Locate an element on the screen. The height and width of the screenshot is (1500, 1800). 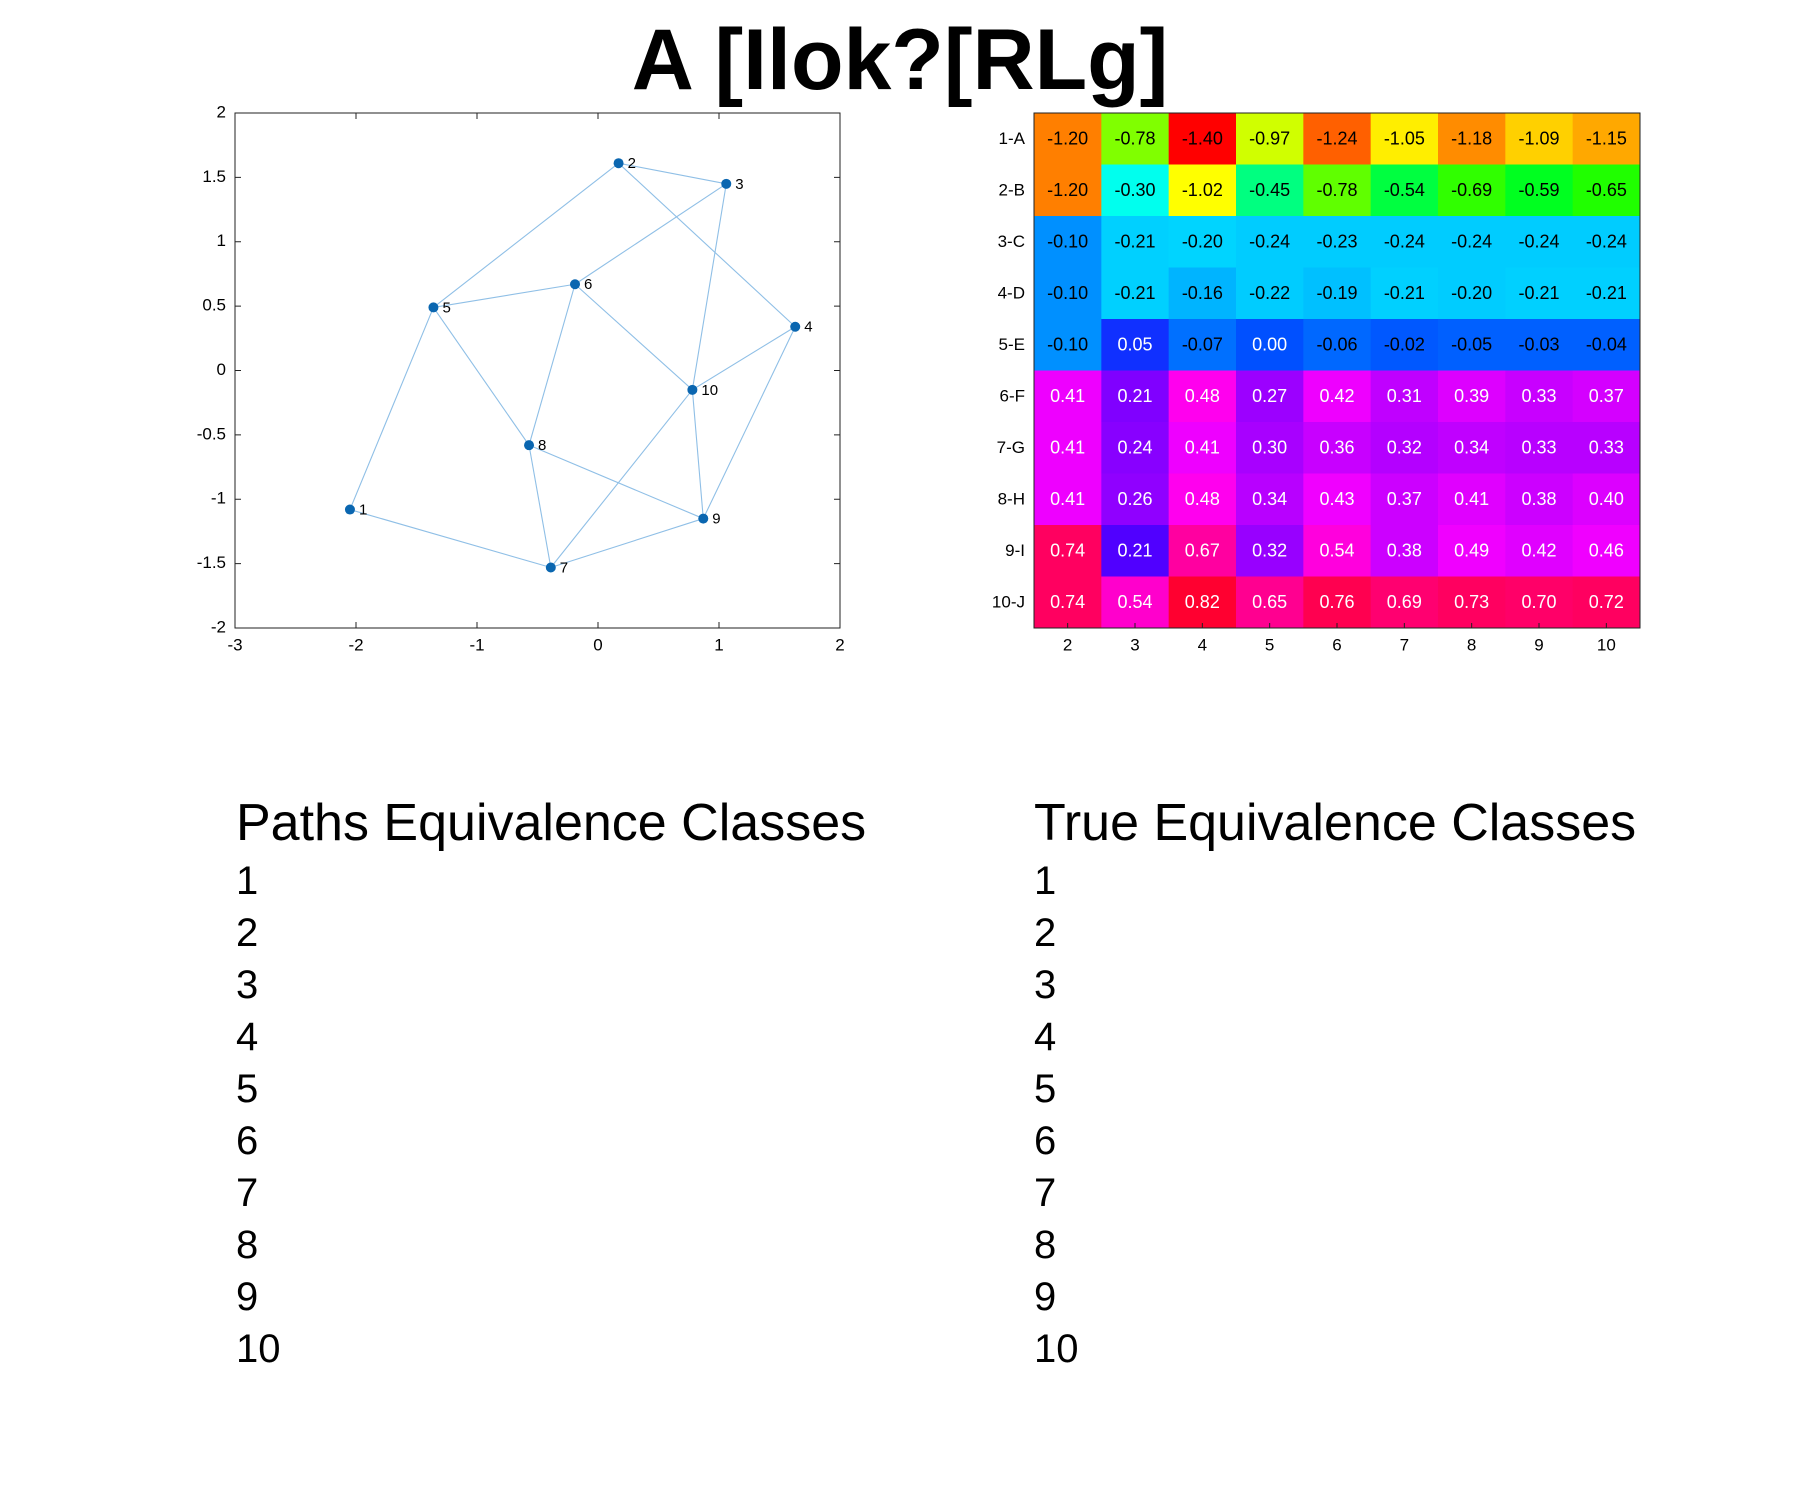
y-tick-label: -1 is located at coordinates (218, 498).